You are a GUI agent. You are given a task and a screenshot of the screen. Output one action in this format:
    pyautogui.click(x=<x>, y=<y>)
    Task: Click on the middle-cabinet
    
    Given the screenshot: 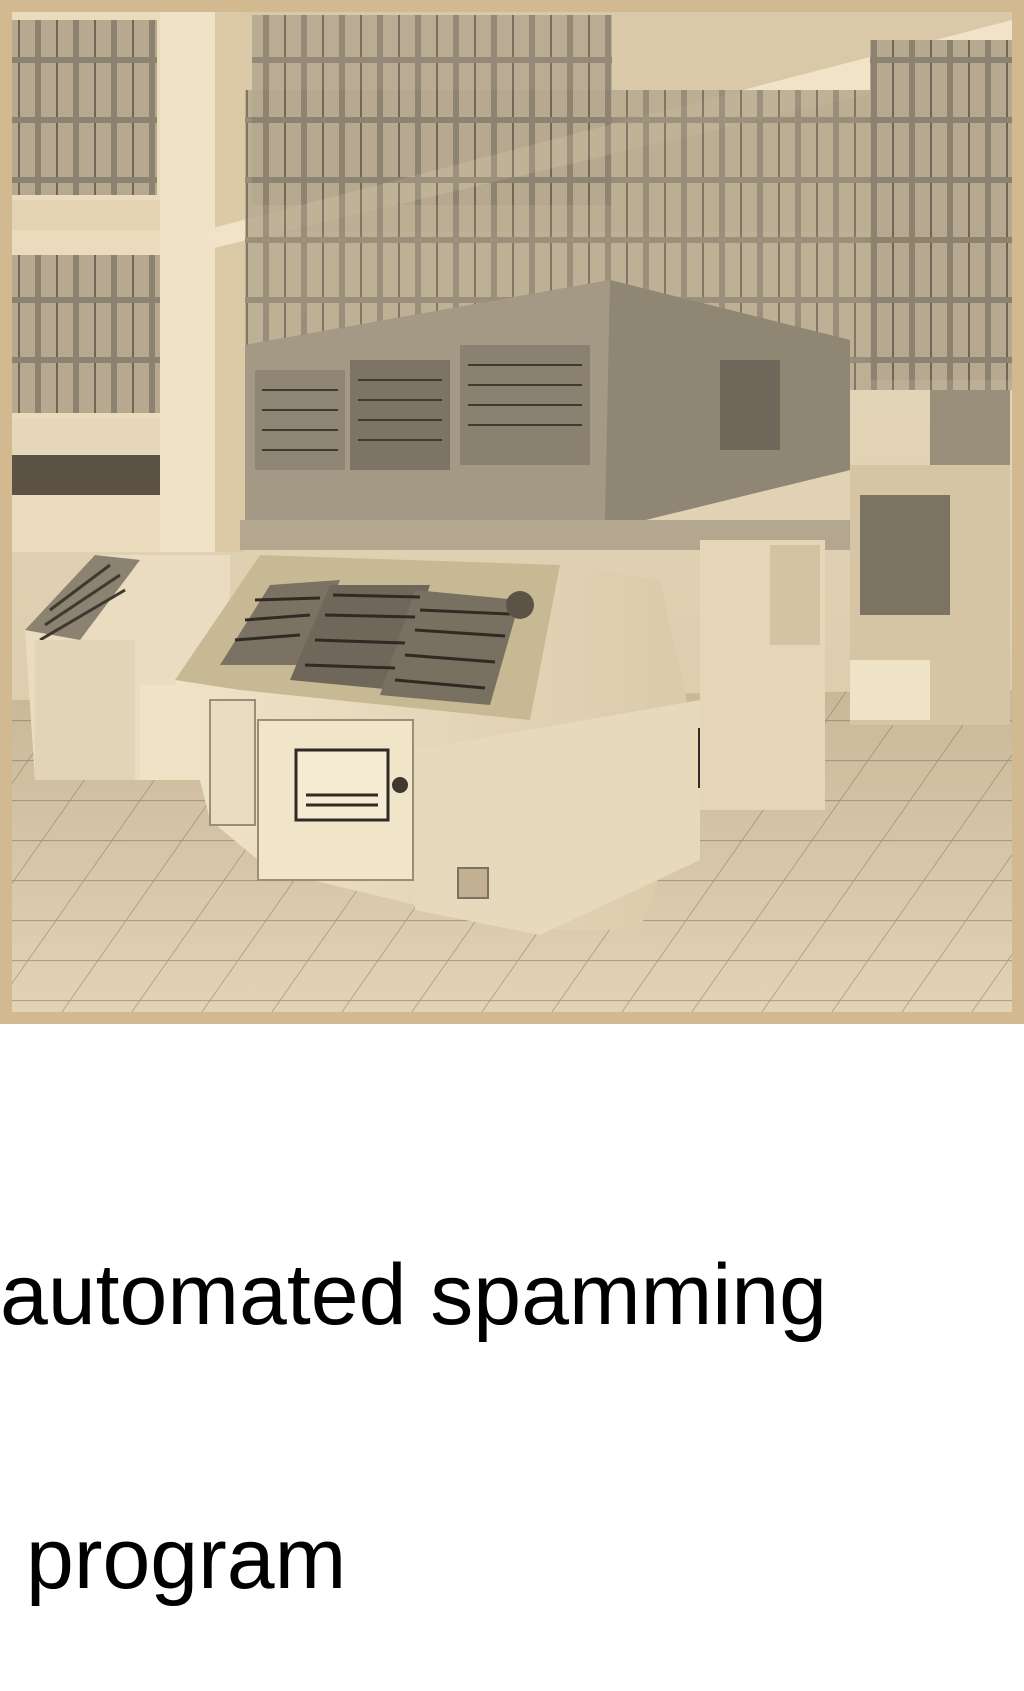 What is the action you would take?
    pyautogui.click(x=762, y=675)
    